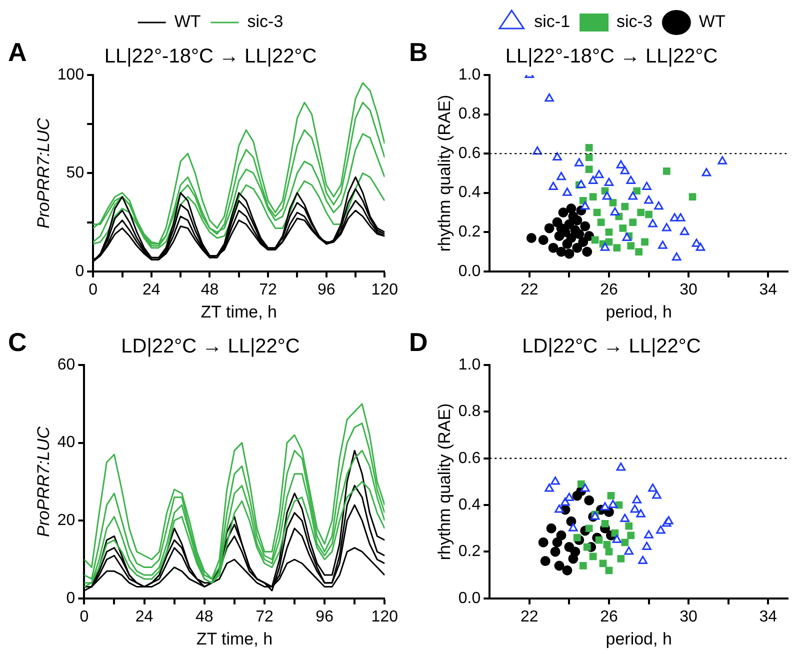 Image resolution: width=803 pixels, height=655 pixels. I want to click on text: C, so click(17, 342).